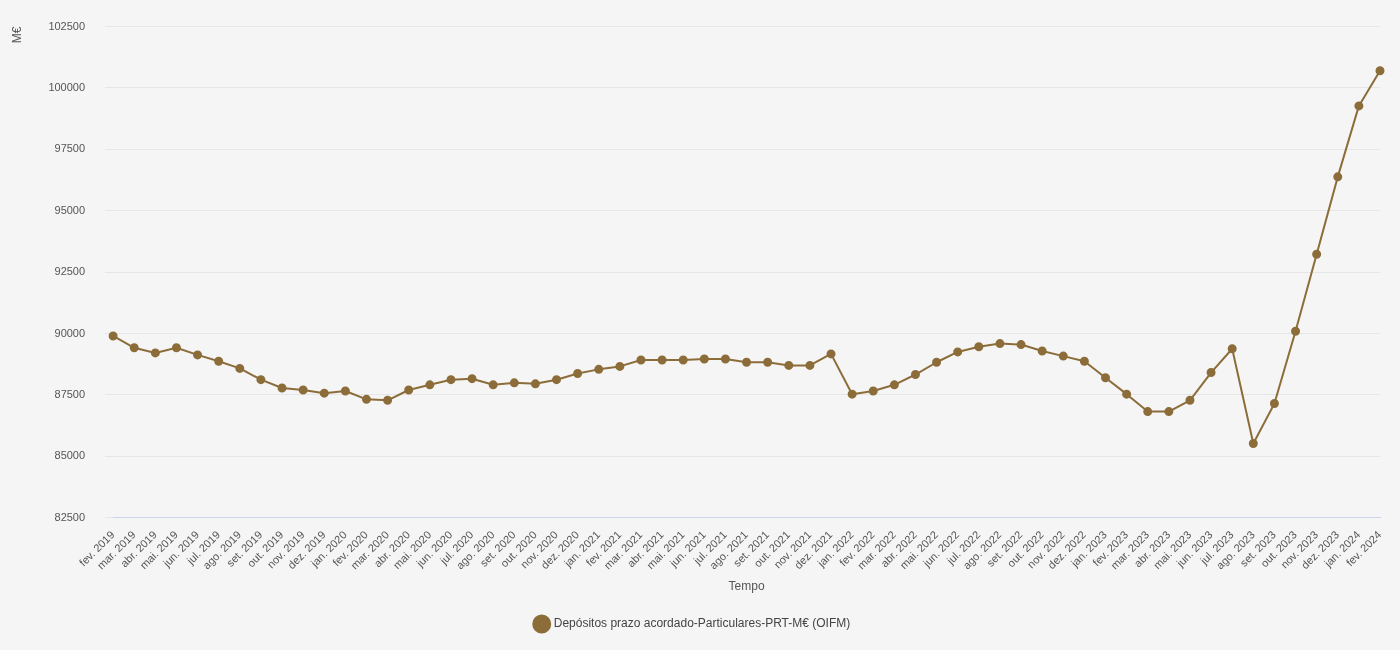 The height and width of the screenshot is (650, 1400). Describe the element at coordinates (70, 455) in the screenshot. I see `y-tick-label: 85000` at that location.